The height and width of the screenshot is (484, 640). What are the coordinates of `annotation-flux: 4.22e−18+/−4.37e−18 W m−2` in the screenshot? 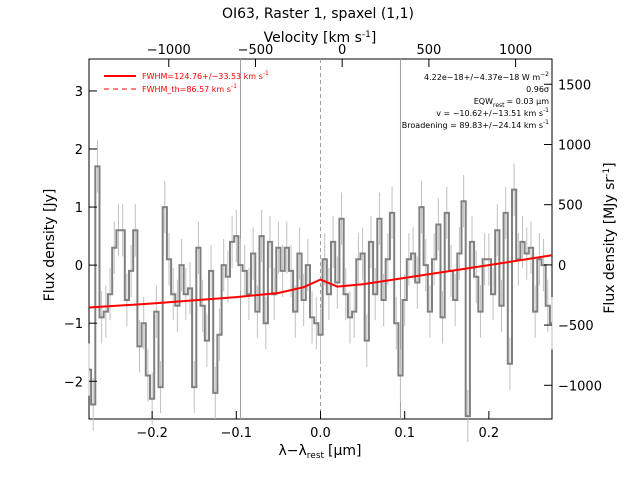 It's located at (486, 76).